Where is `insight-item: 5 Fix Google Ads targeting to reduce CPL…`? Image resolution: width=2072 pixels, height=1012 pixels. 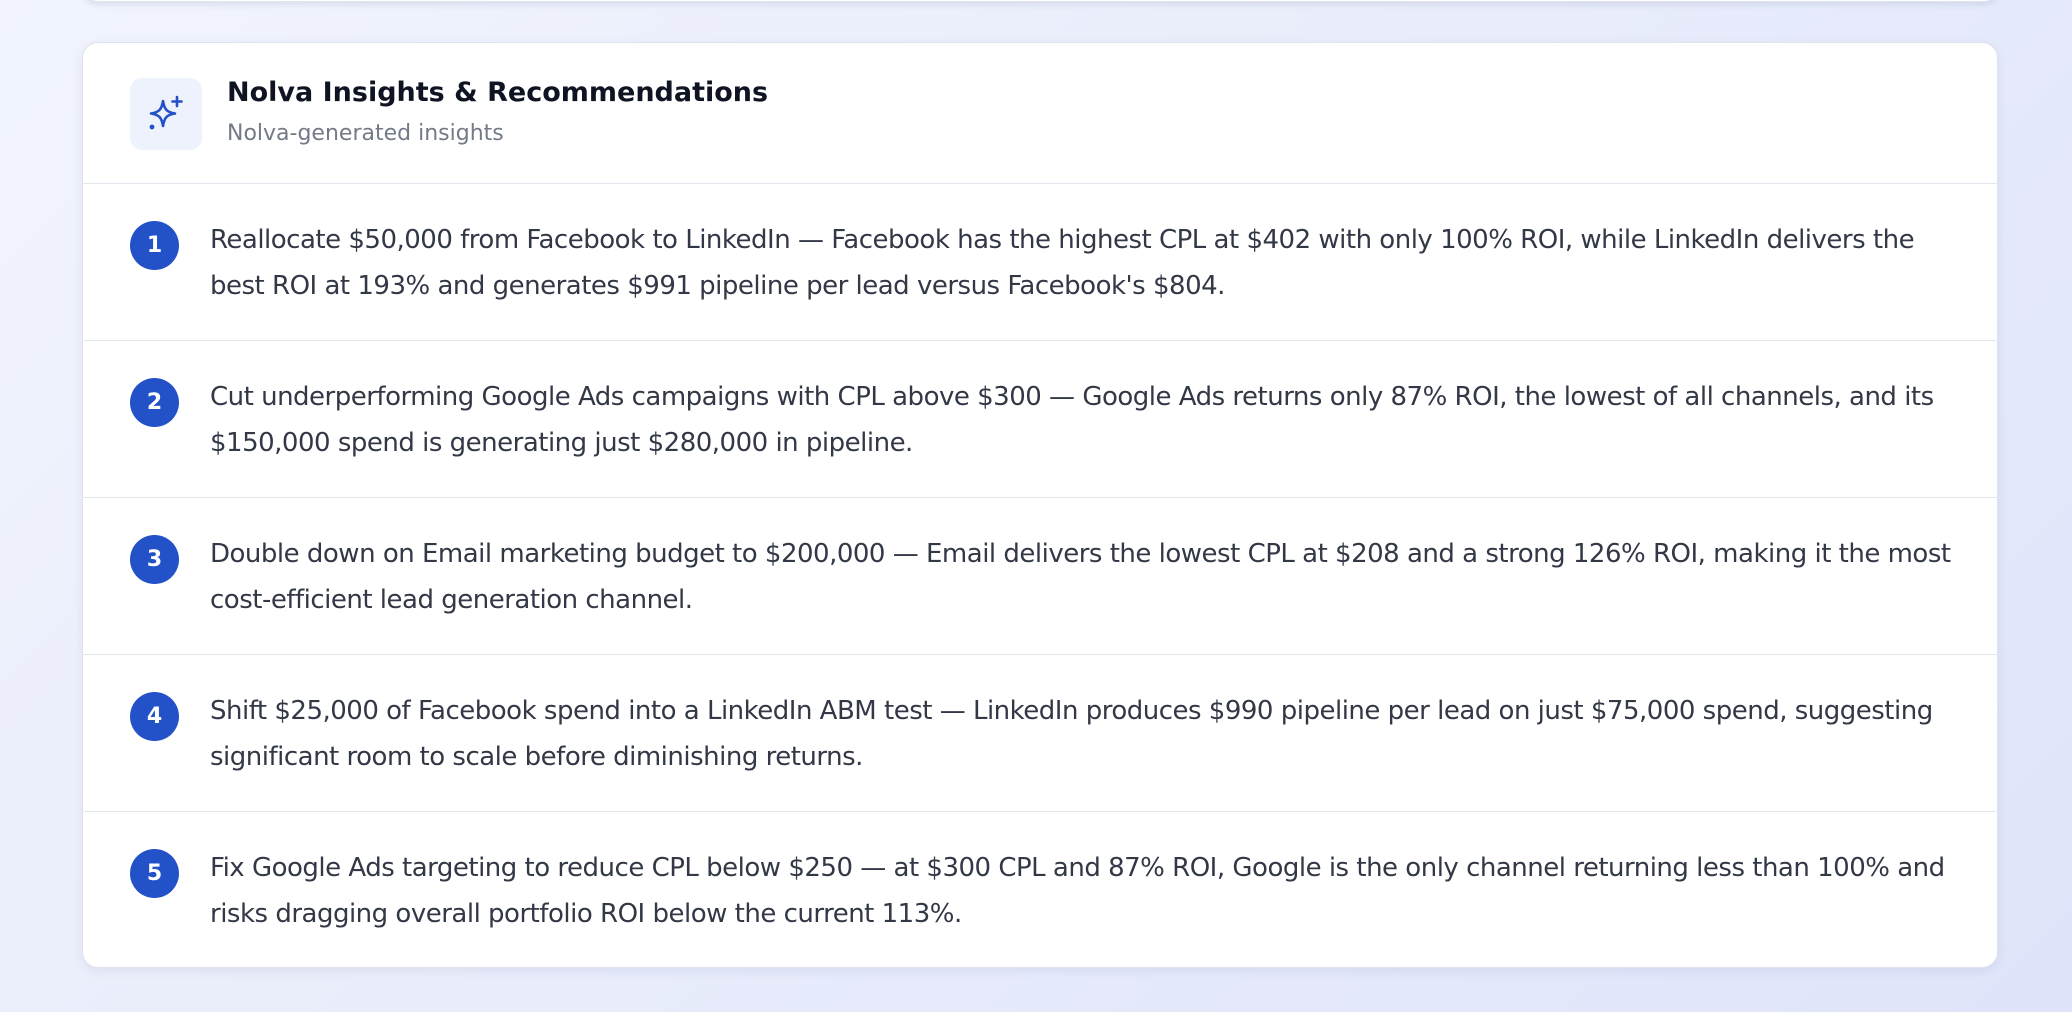
insight-item: 5 Fix Google Ads targeting to reduce CPL… is located at coordinates (1040, 889).